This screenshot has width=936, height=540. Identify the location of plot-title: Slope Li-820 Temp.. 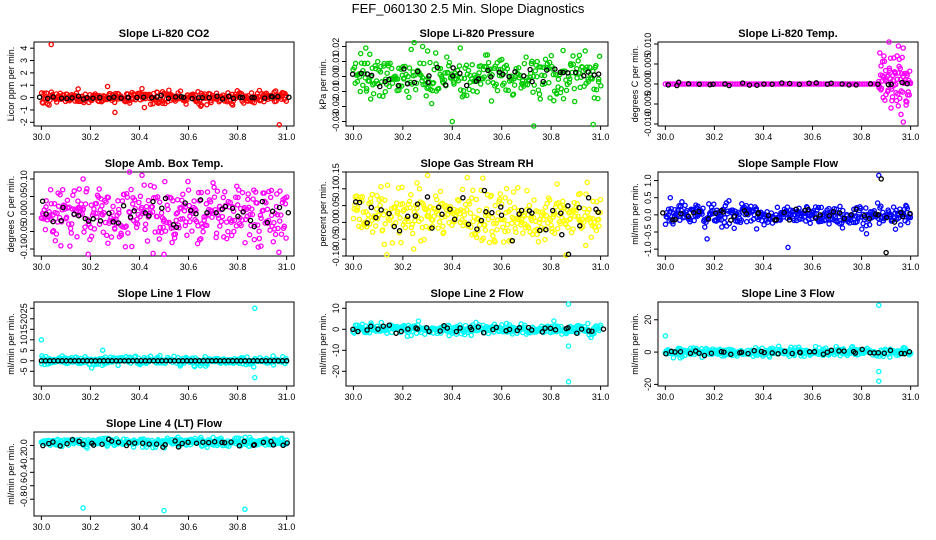
(787, 34).